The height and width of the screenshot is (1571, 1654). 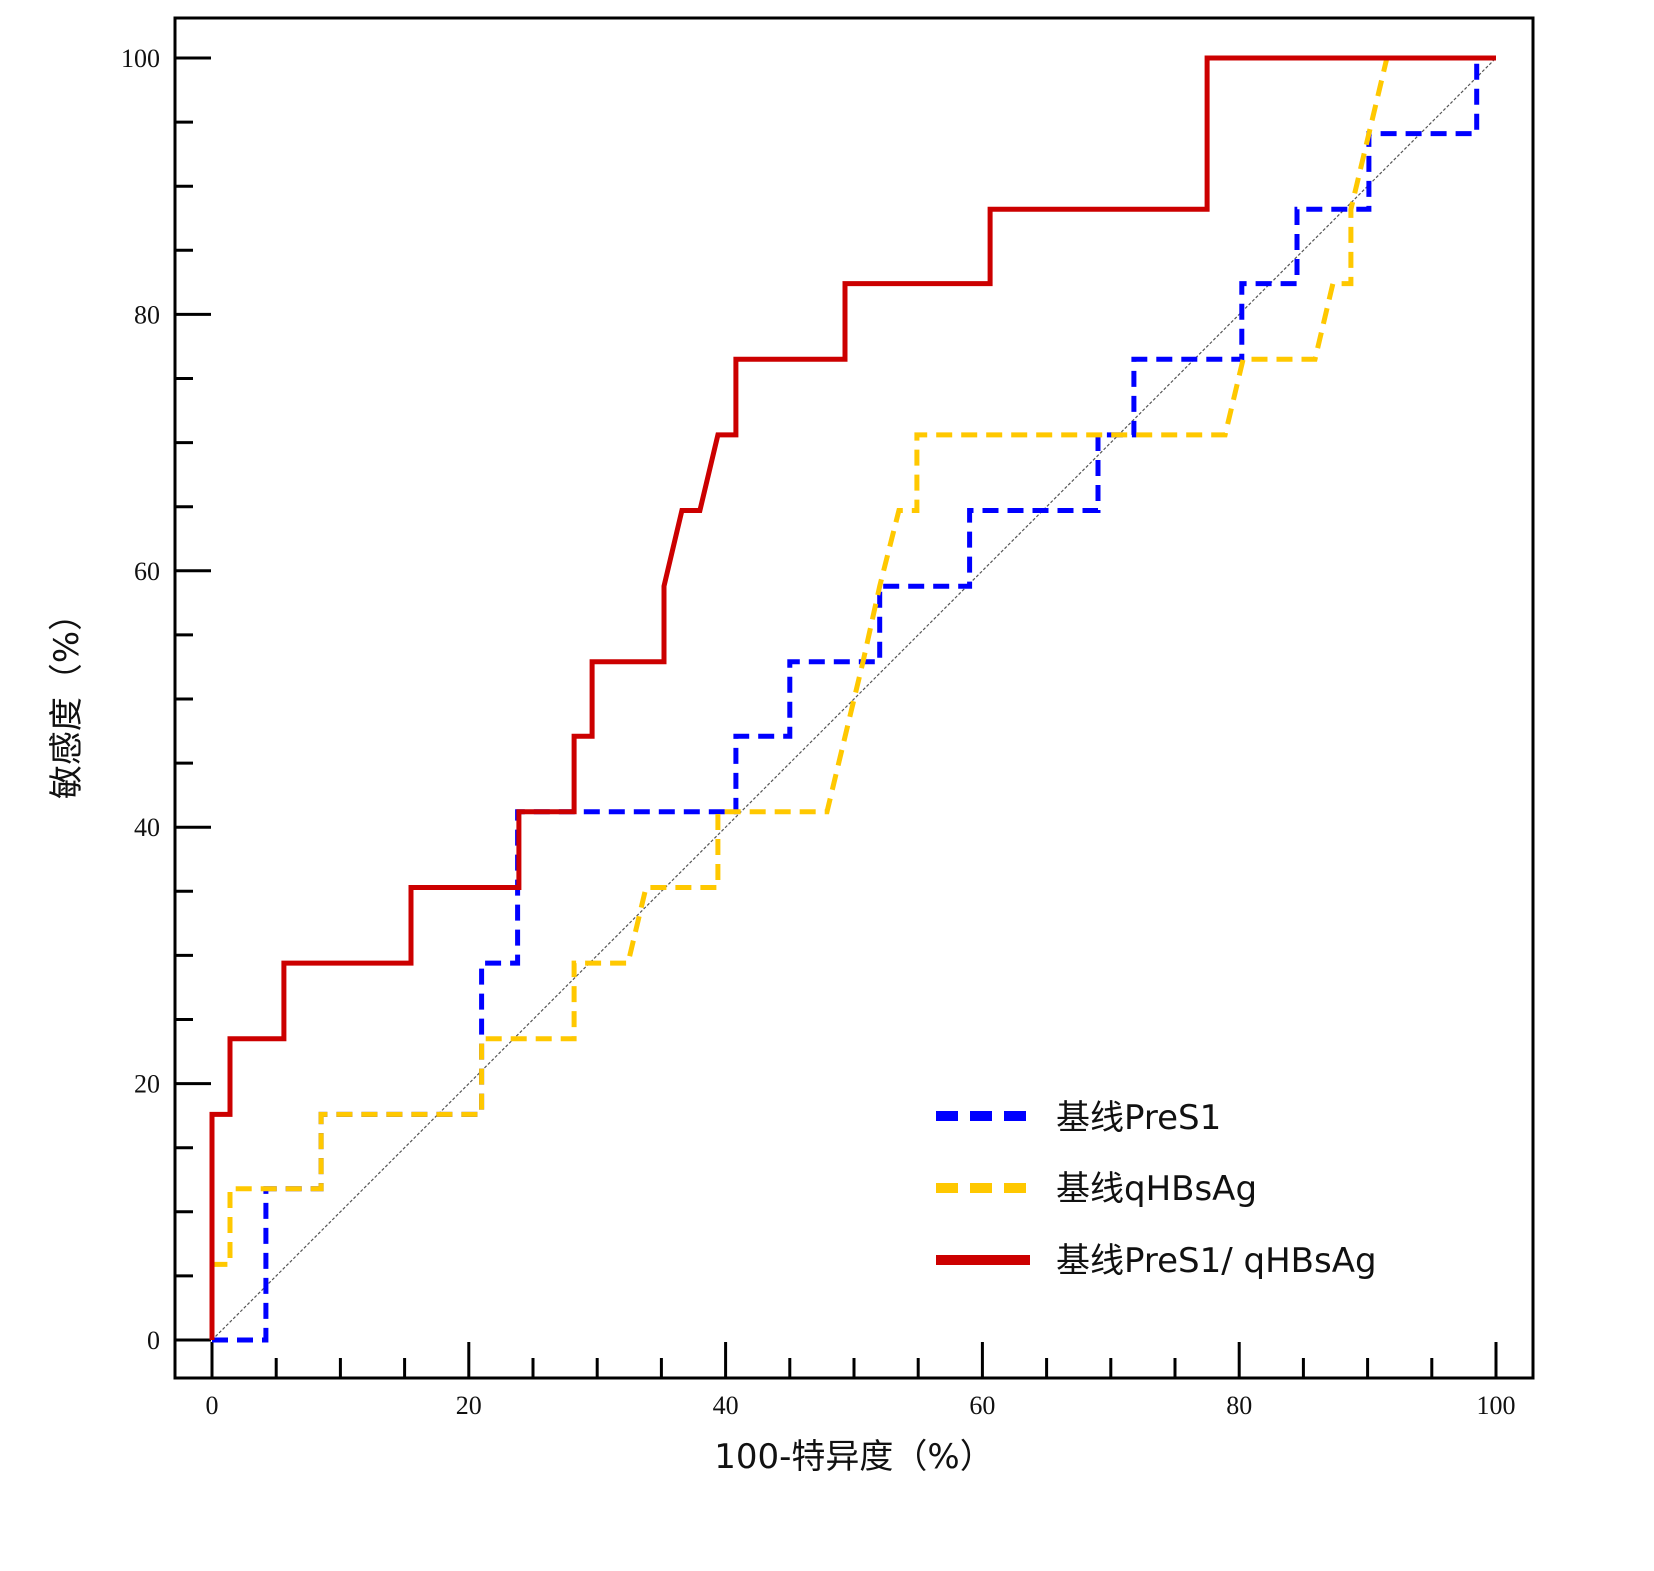 I want to click on y-axis-title: 敏感度（%）, so click(x=67, y=698).